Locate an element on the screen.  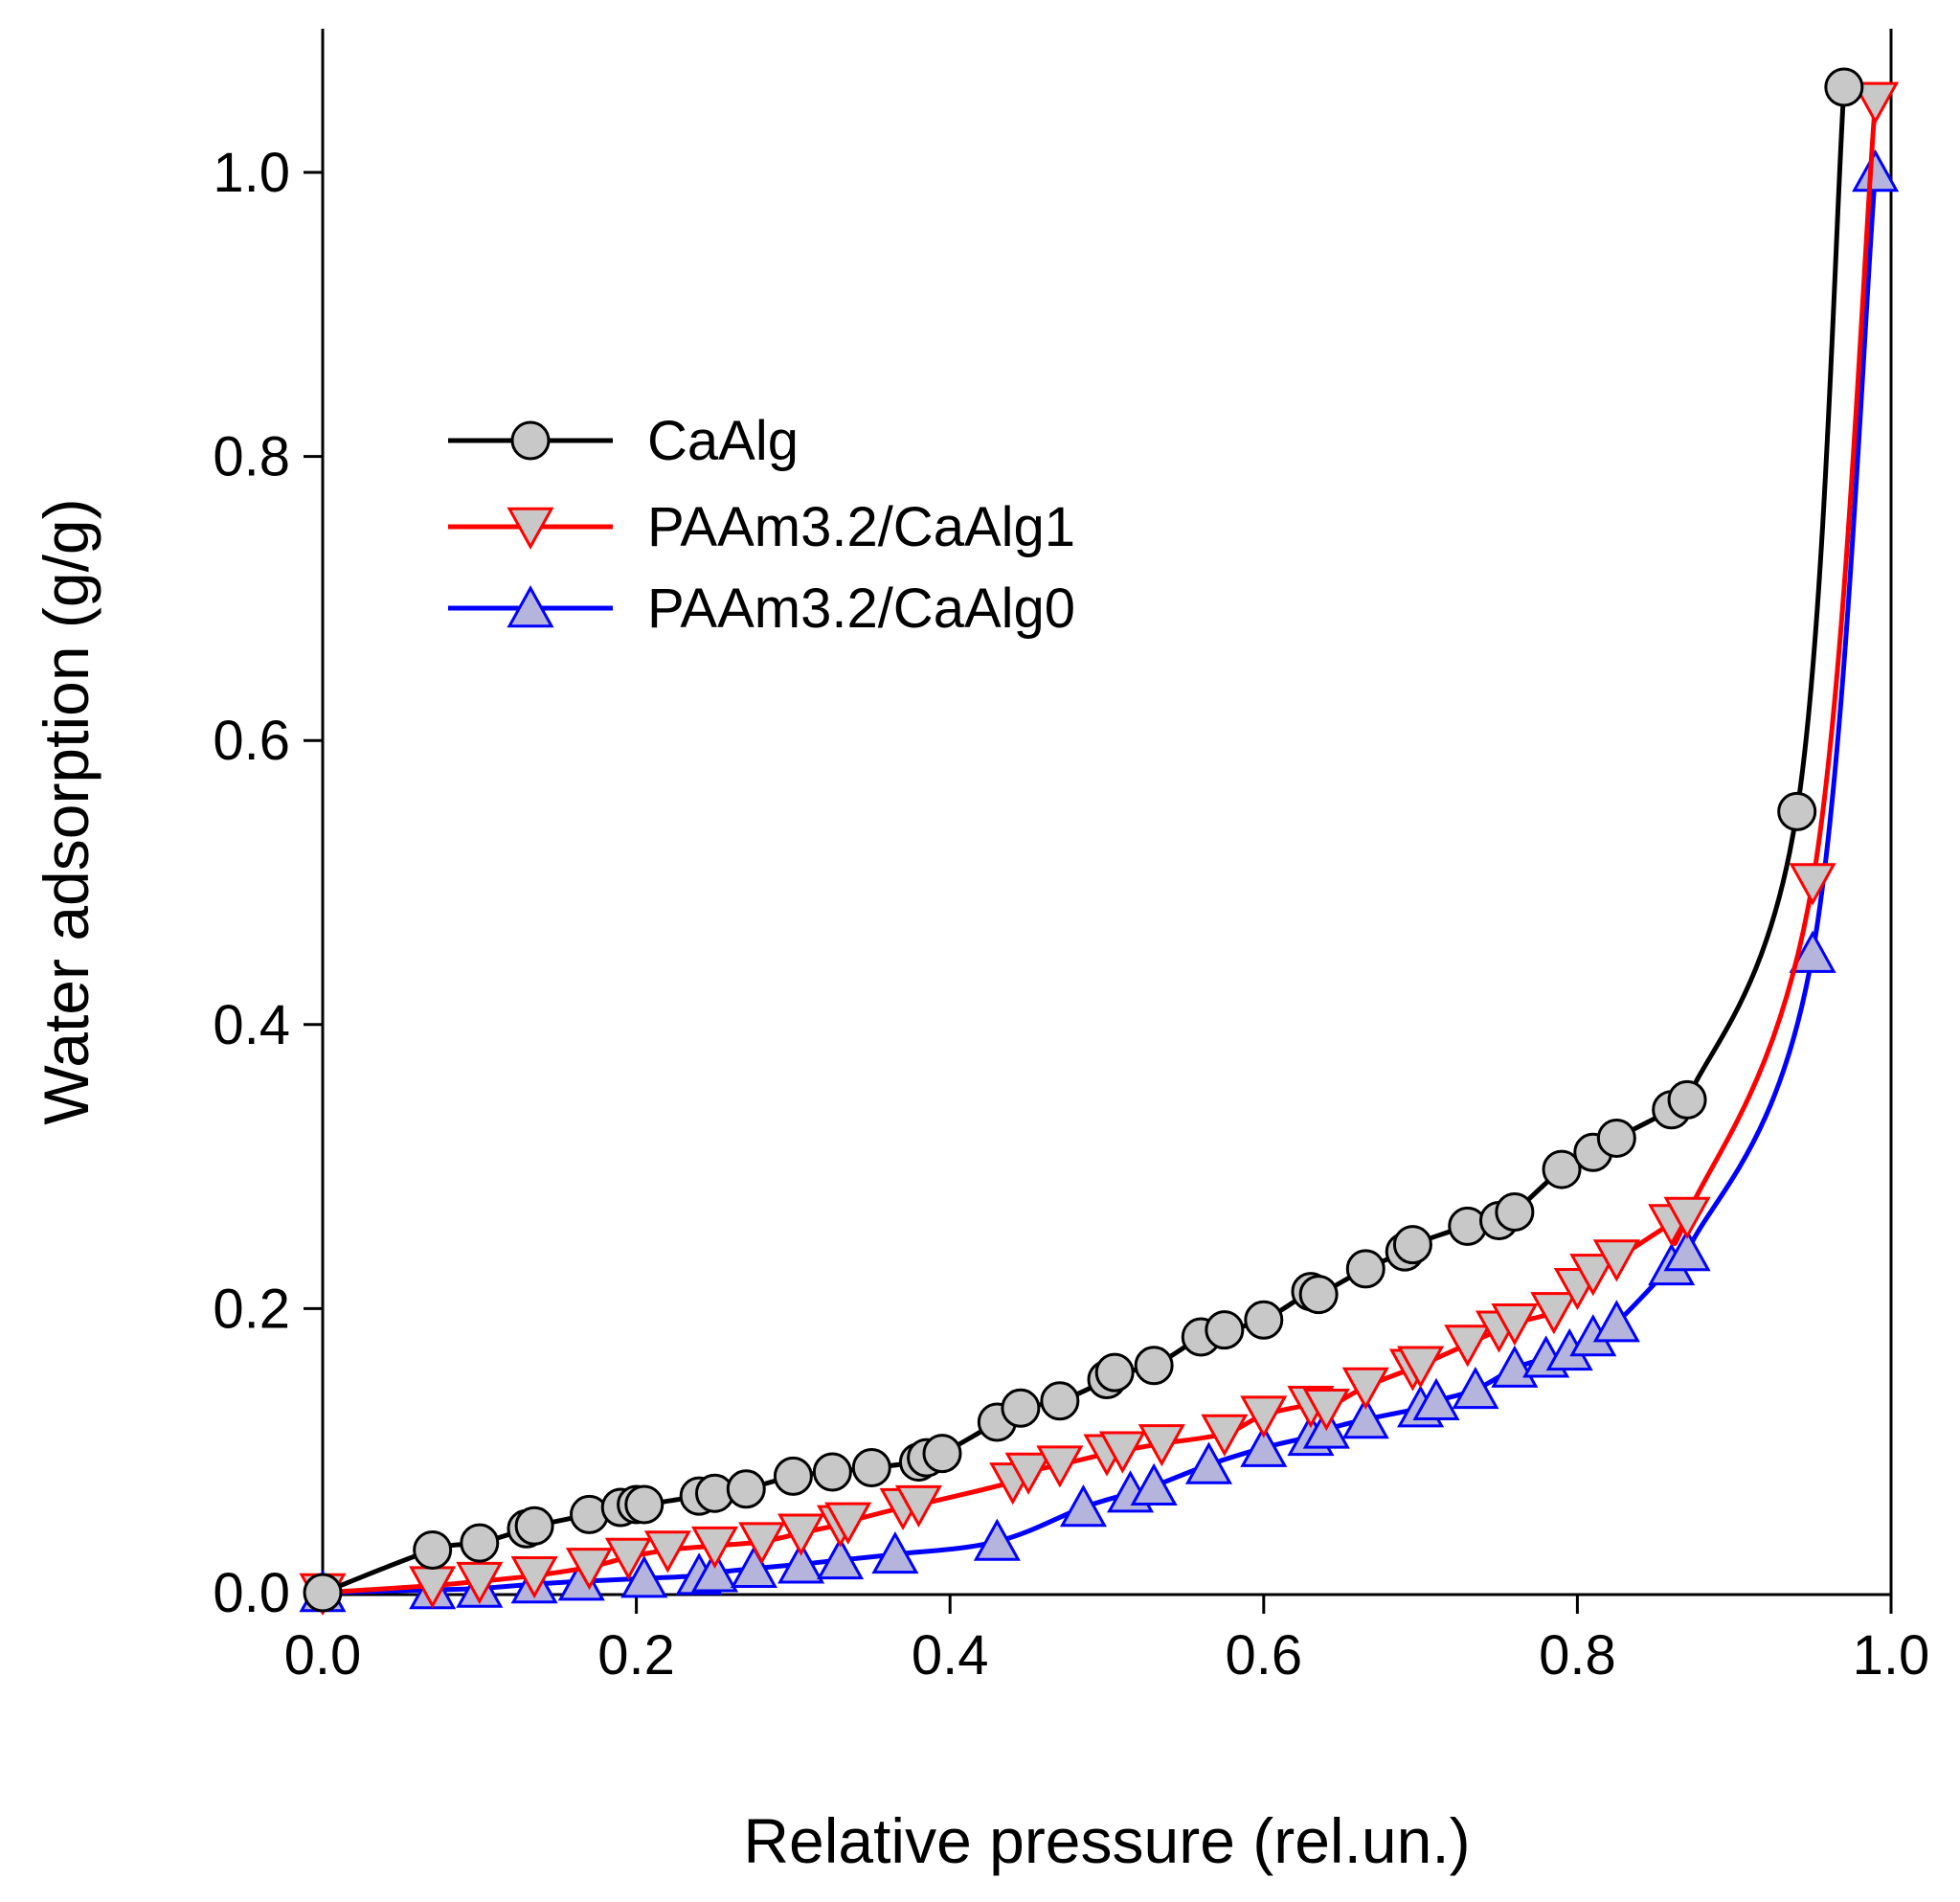
y-tick-label: 0.6 is located at coordinates (251, 741).